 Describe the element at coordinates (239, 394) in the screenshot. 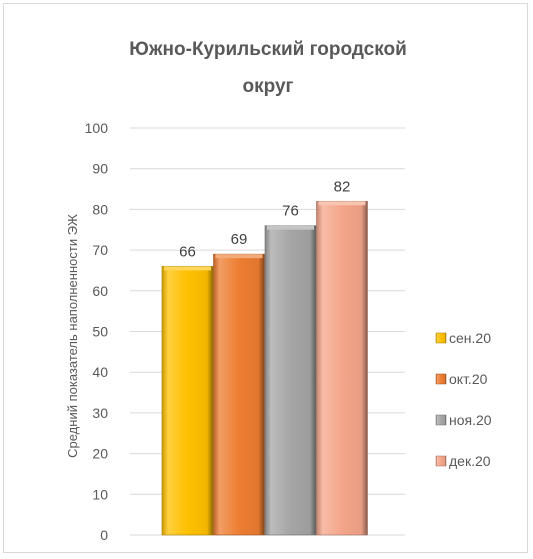

I see `bar-окт.20` at that location.